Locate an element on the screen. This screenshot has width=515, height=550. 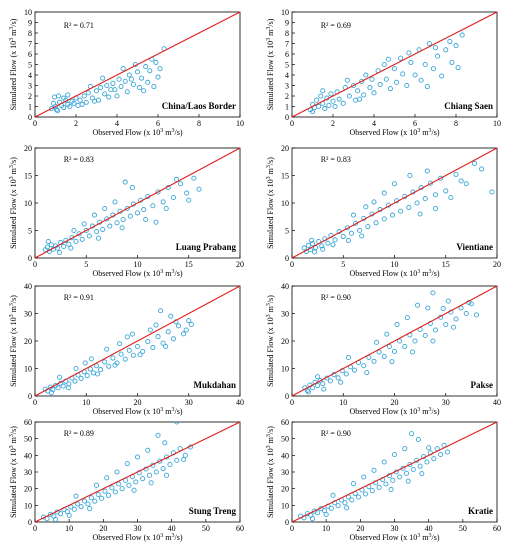
y-tick-label: 0 is located at coordinates (30, 522).